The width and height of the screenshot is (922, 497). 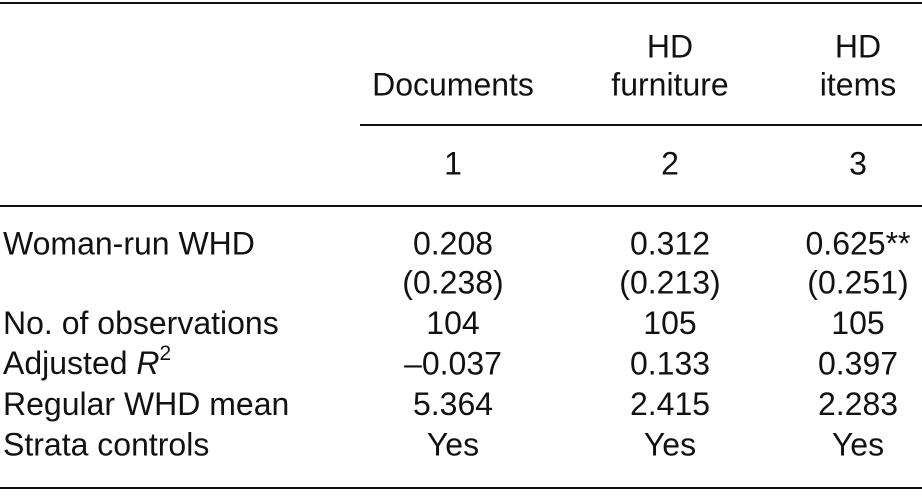 What do you see at coordinates (670, 404) in the screenshot?
I see `cell-value: 2.415` at bounding box center [670, 404].